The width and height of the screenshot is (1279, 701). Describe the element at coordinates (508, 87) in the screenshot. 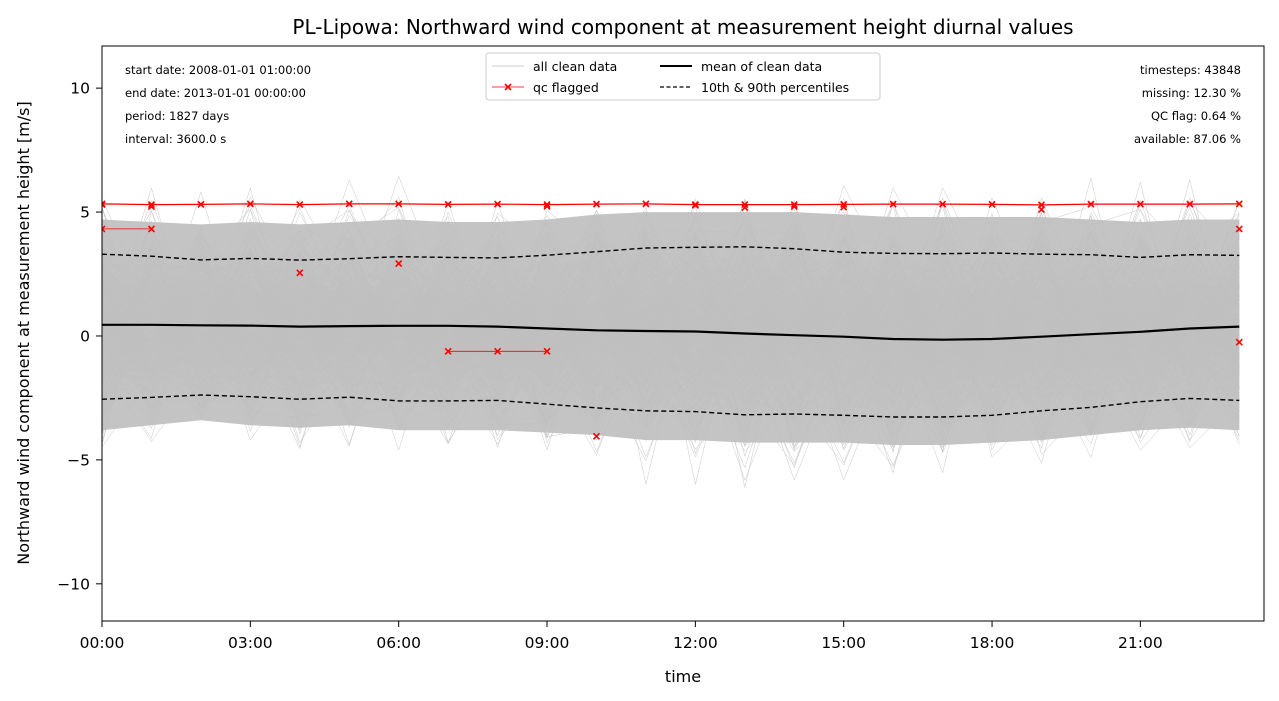

I see `legend-swatch-qc-marker` at that location.